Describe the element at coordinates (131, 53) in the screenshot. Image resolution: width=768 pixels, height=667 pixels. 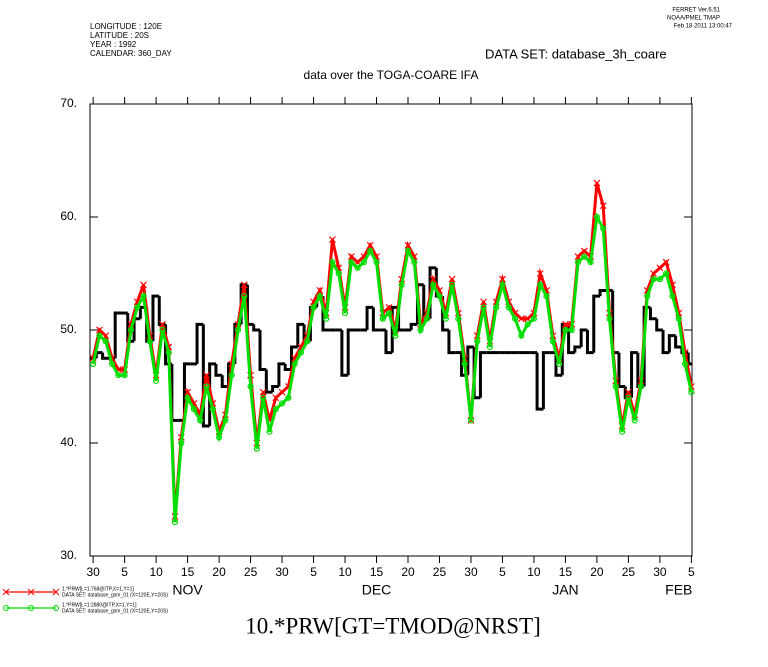
I see `header-calendar: CALENDAR: 360_DAY` at that location.